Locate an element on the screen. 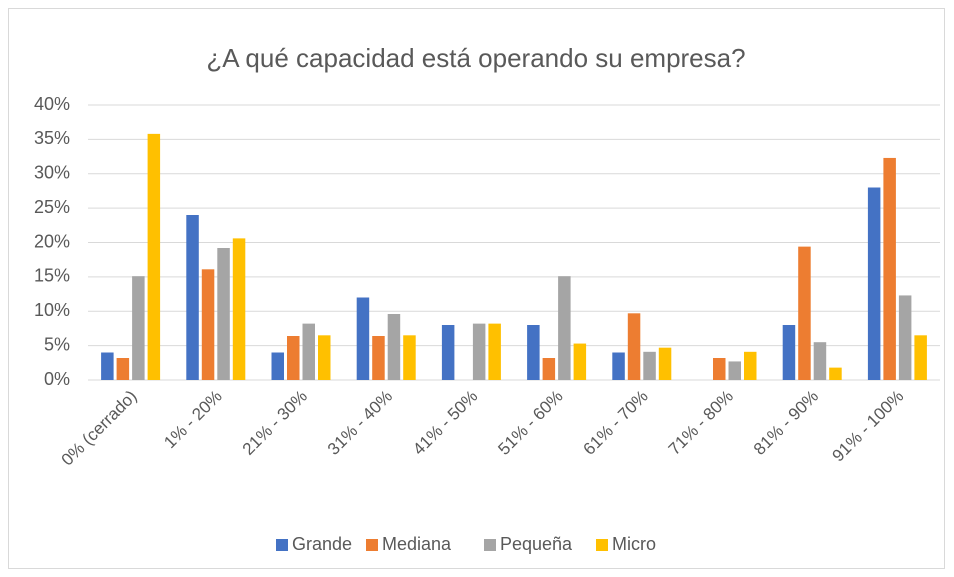  y-tick-label: 20% is located at coordinates (52, 241).